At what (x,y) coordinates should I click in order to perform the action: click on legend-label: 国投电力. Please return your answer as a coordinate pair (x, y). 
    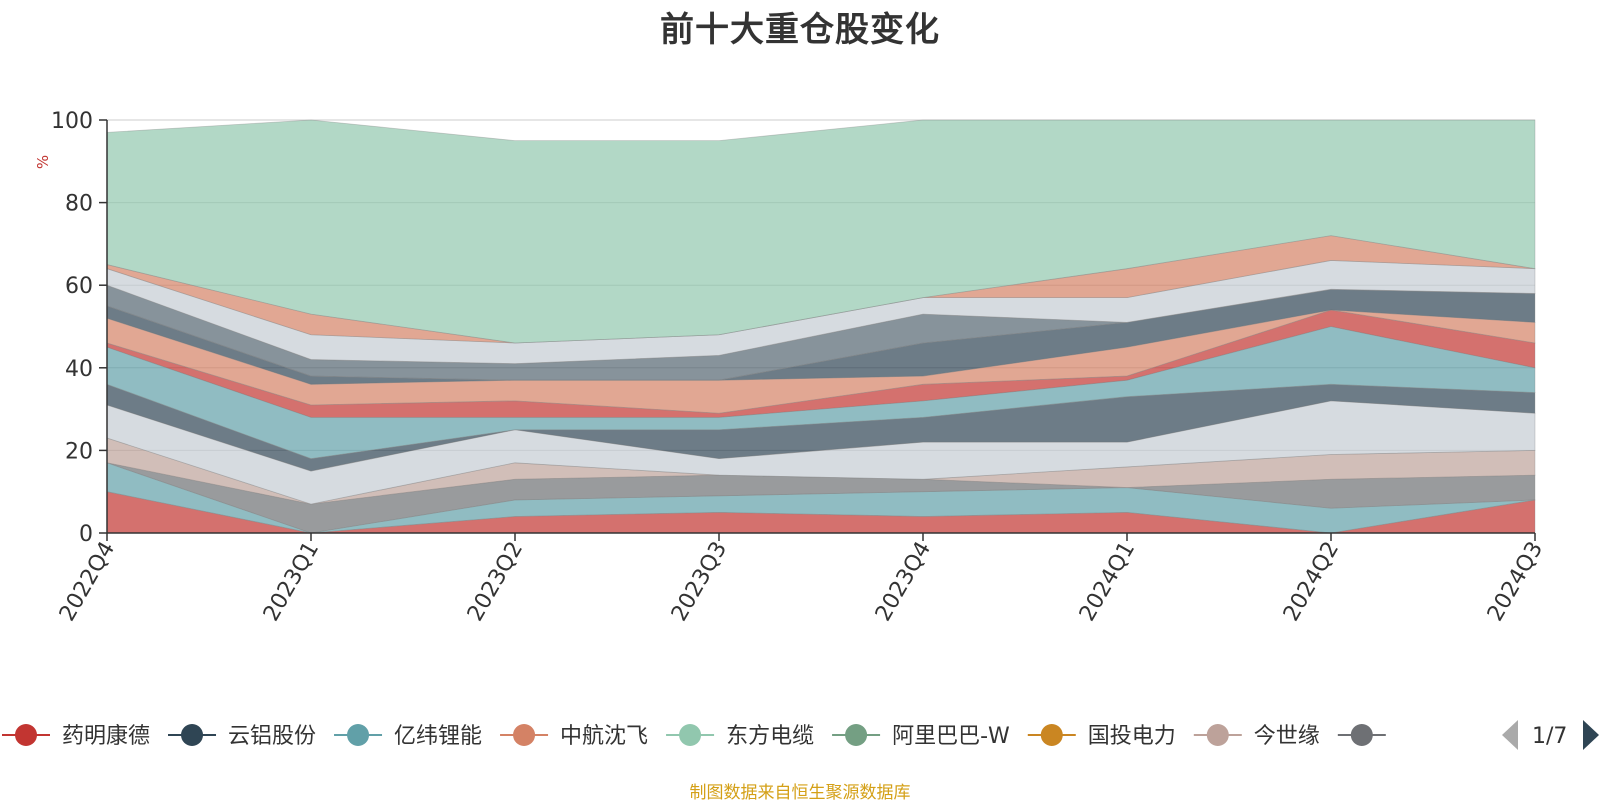
    Looking at the image, I should click on (1132, 736).